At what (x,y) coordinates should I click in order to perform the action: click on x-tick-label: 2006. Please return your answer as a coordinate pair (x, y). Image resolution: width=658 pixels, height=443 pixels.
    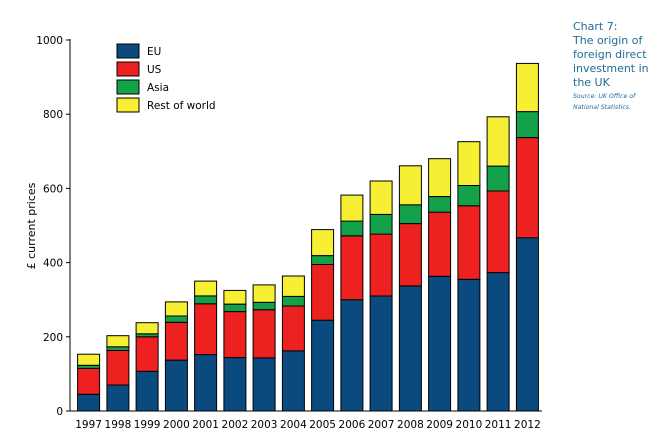
    Looking at the image, I should click on (352, 425).